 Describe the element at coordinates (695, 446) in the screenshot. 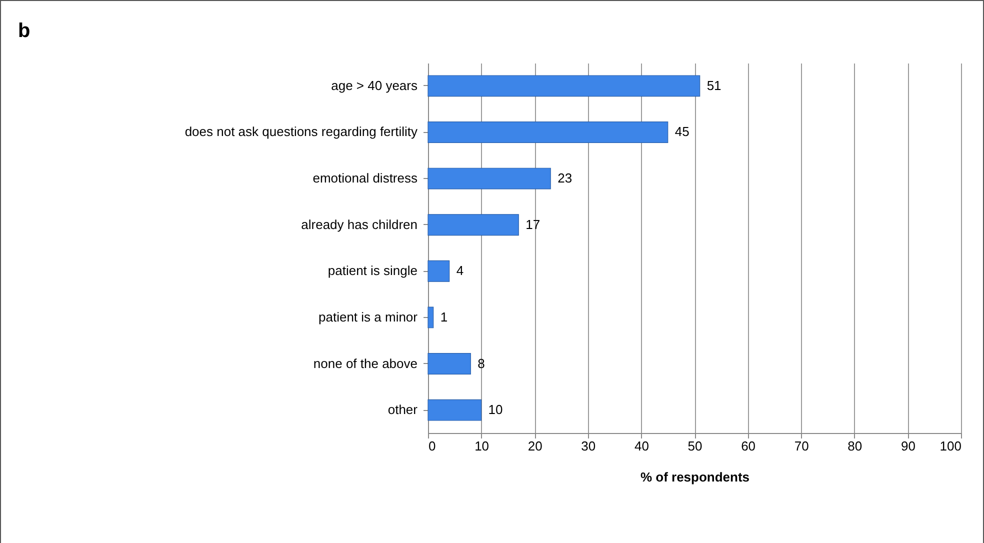

I see `x-tick-label: 50` at that location.